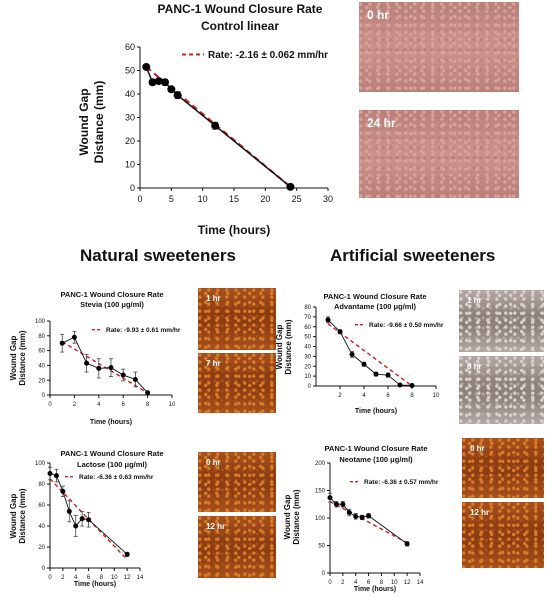  I want to click on micrograph-control-0hr: 0 hr, so click(439, 47).